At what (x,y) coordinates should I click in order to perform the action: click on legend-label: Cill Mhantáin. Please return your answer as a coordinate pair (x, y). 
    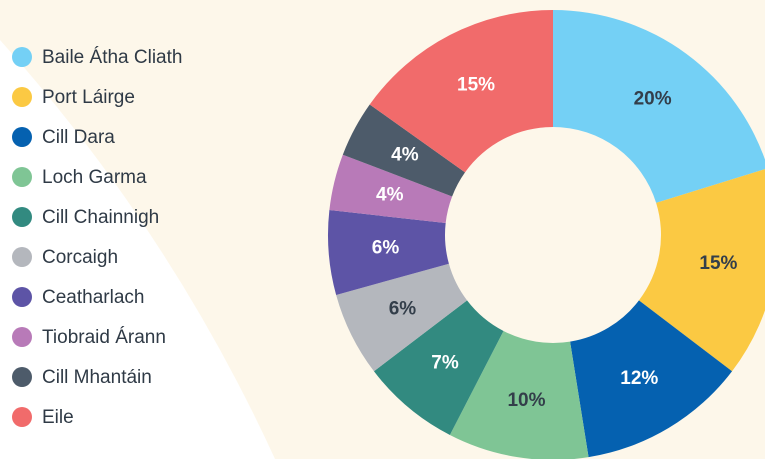
    Looking at the image, I should click on (97, 377).